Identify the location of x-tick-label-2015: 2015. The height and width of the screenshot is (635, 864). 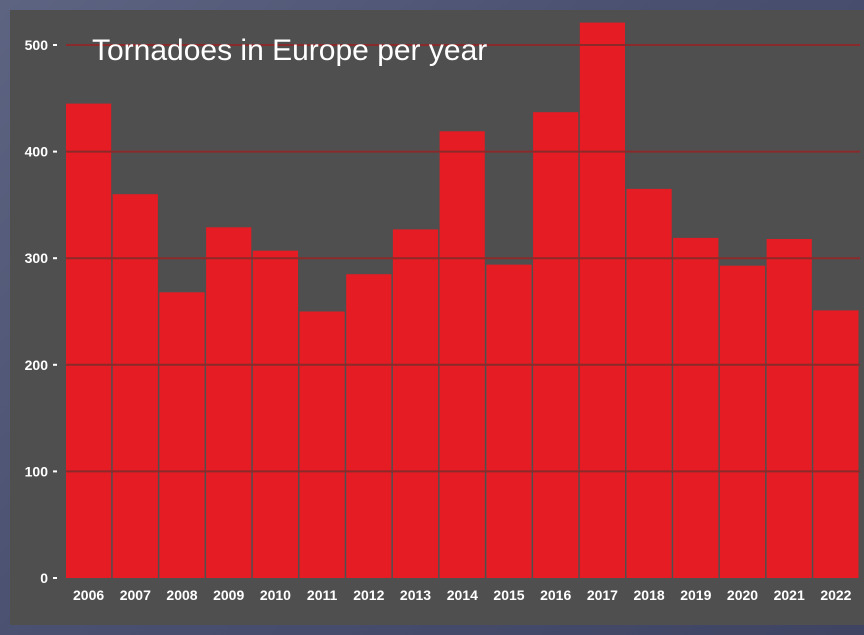
(508, 595).